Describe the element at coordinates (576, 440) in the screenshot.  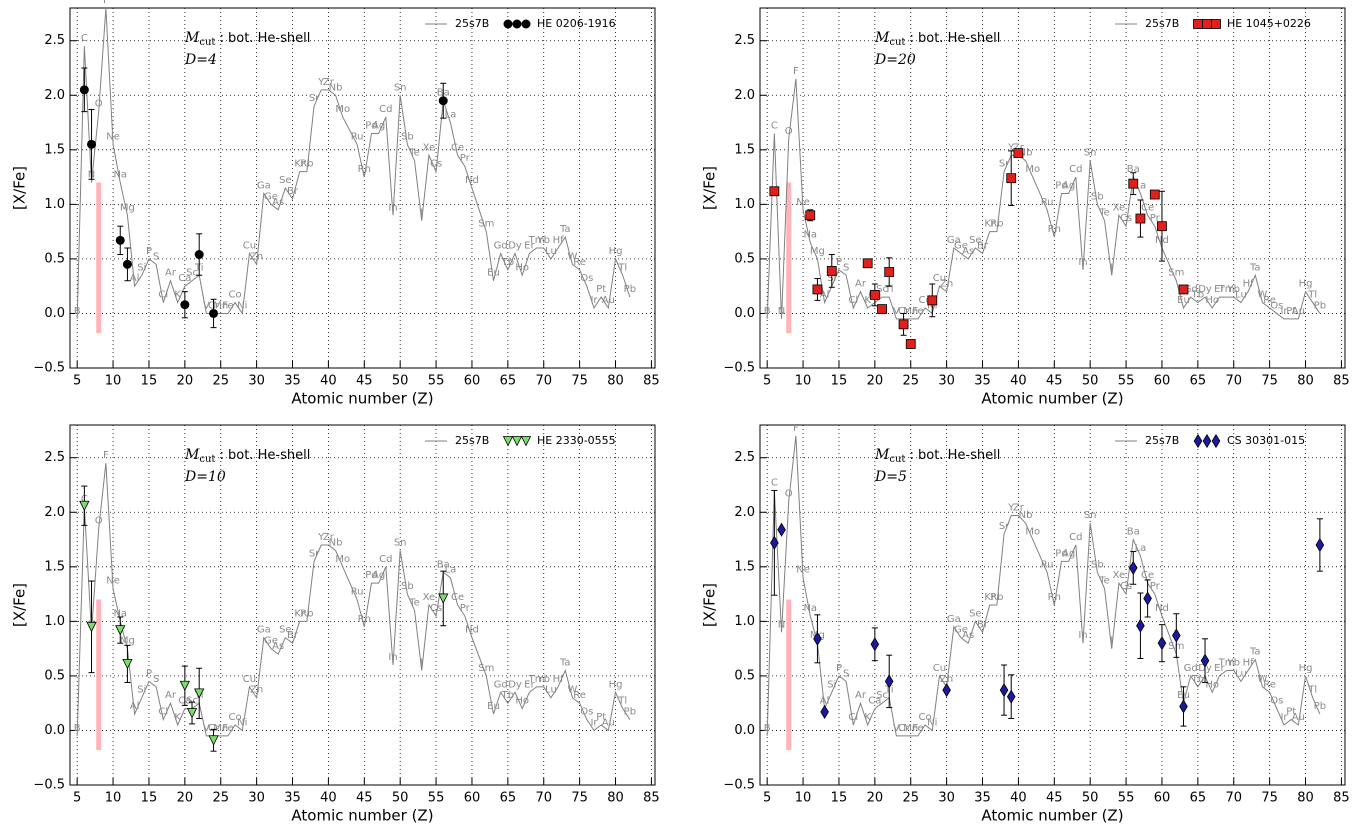
I see `legend-label: HE 2330-0555` at that location.